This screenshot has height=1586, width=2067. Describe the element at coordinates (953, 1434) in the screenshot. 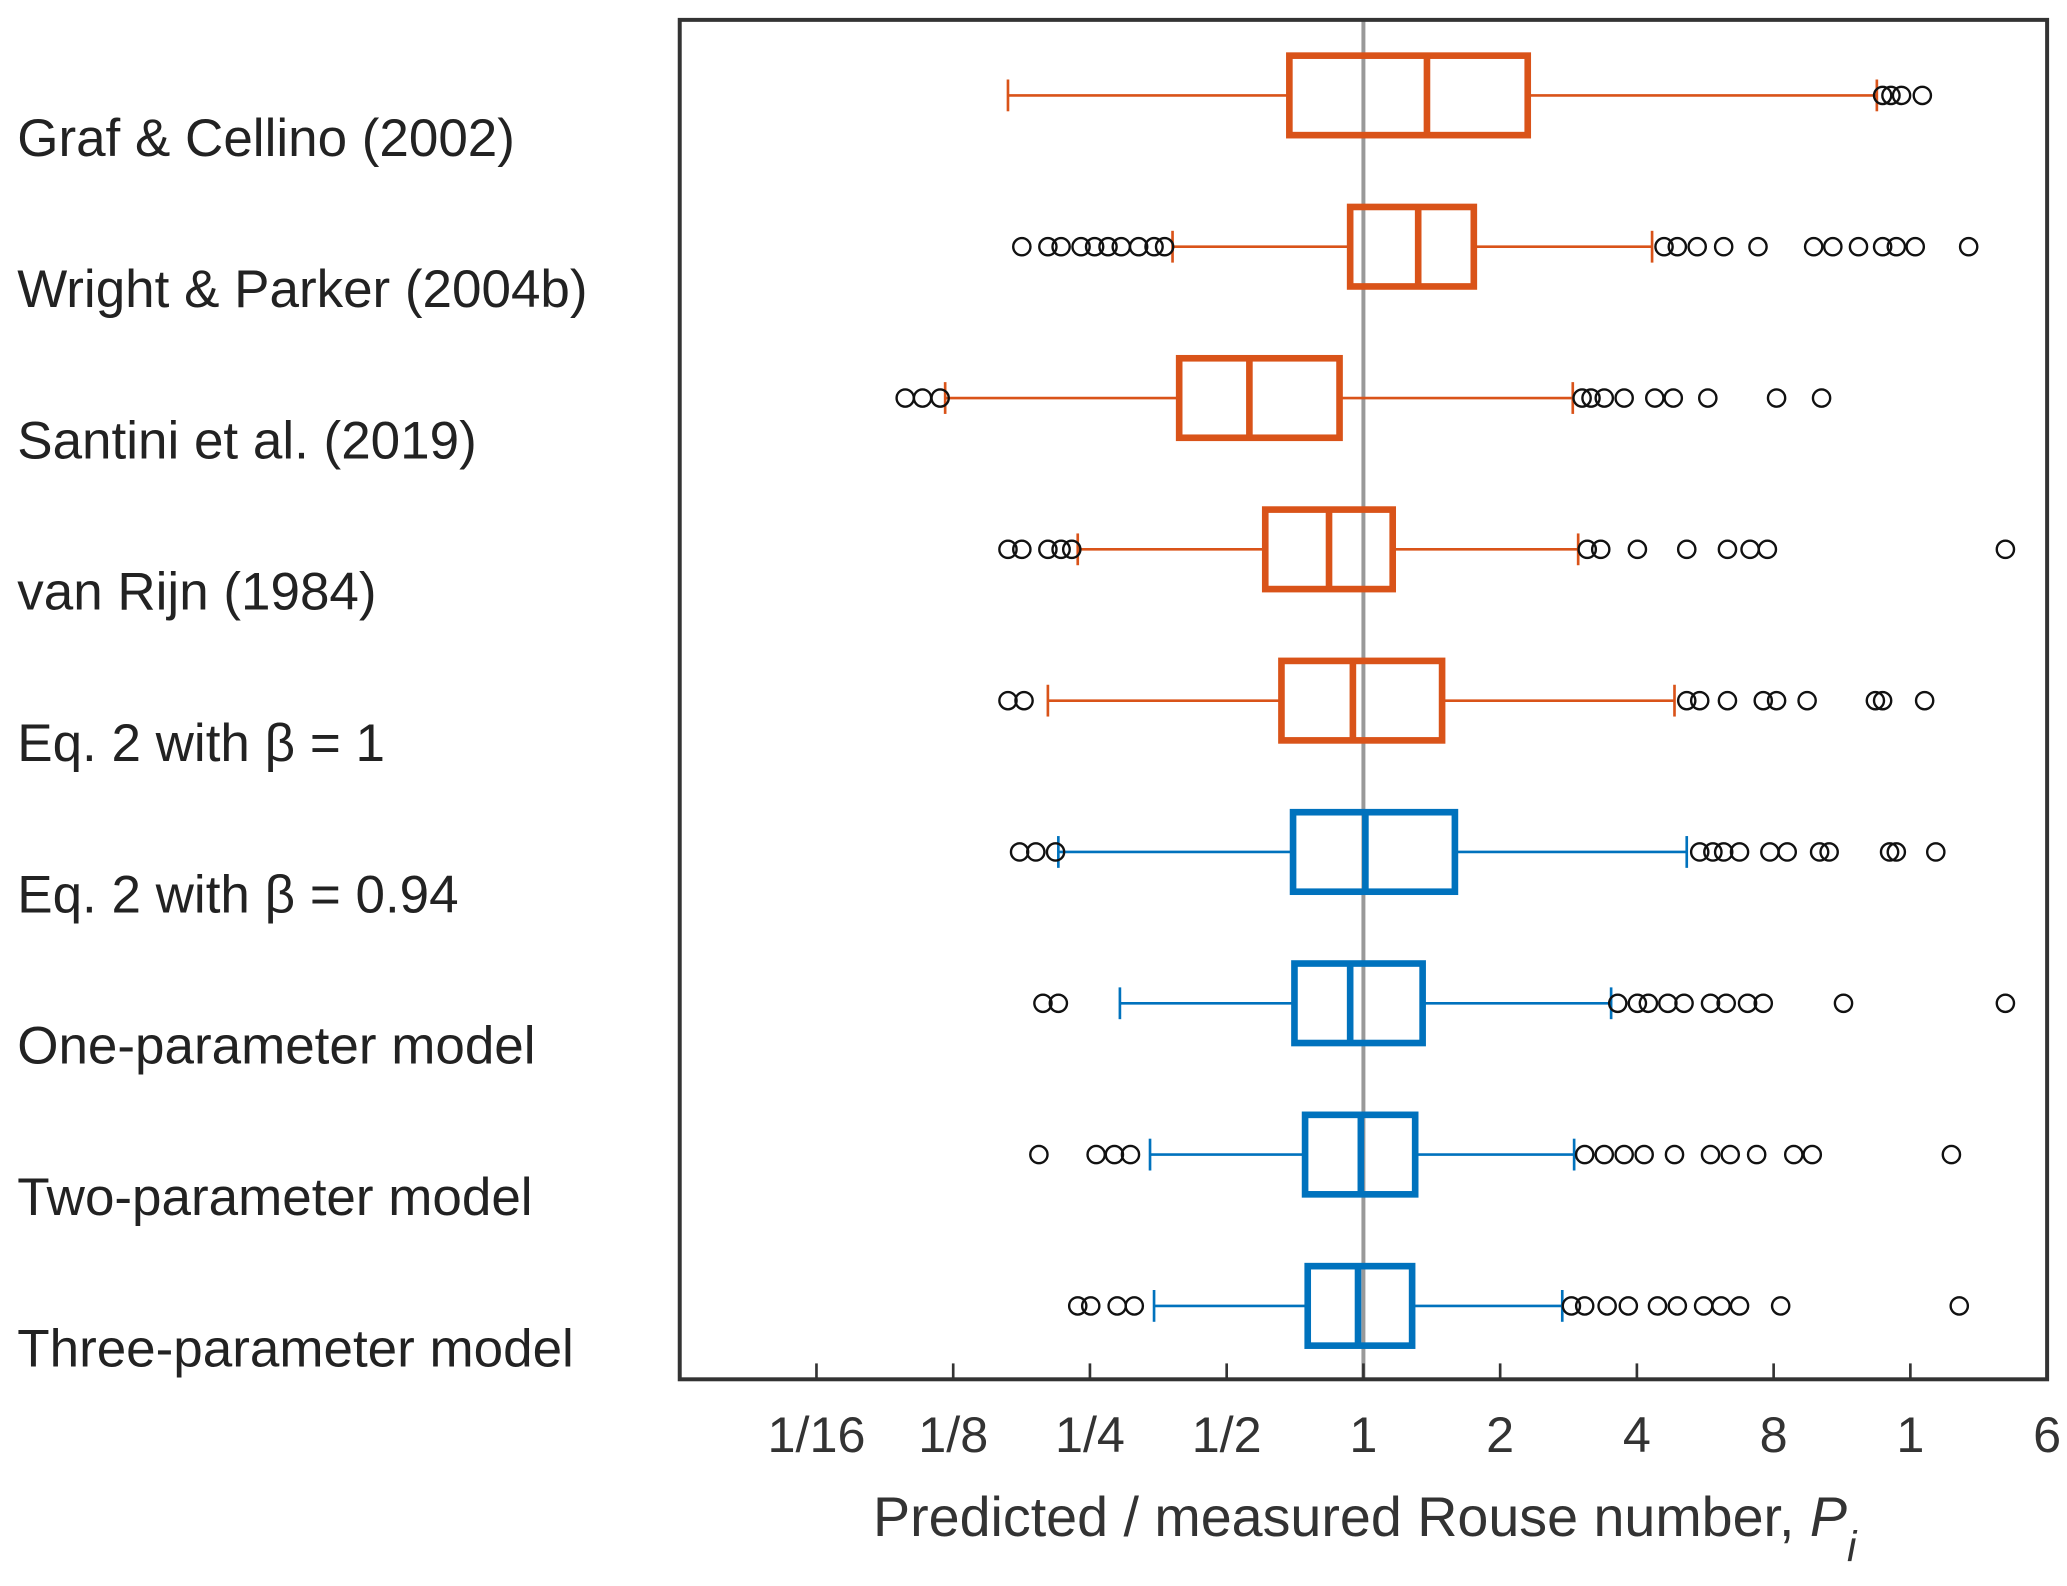

I see `x-tick-label: 1/8` at that location.